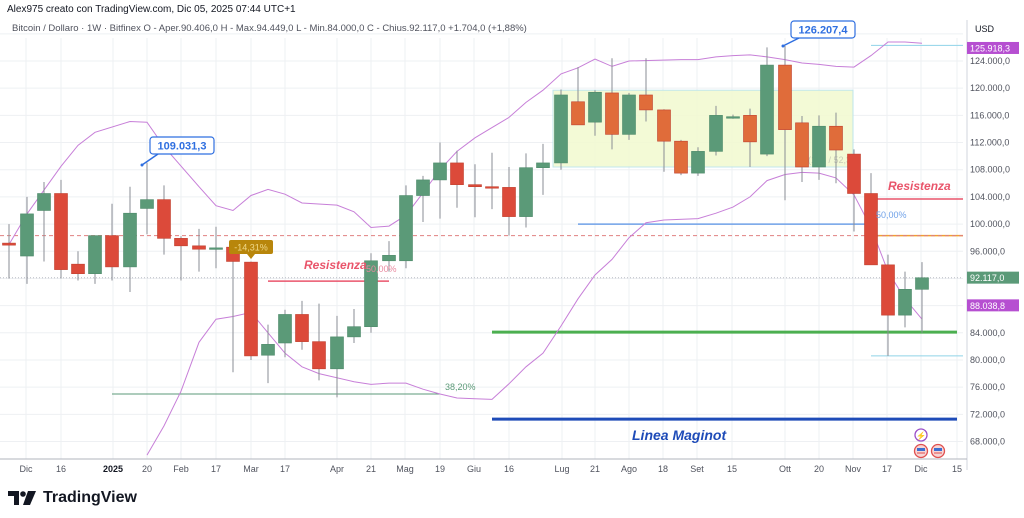 Image resolution: width=1024 pixels, height=518 pixels. What do you see at coordinates (61, 469) in the screenshot?
I see `time-tick-label: 16` at bounding box center [61, 469].